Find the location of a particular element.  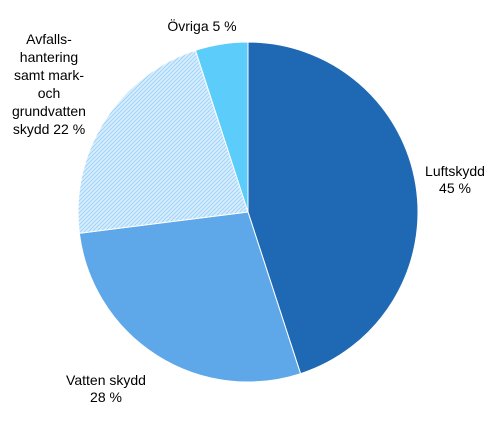

slice-label-ovriga: Övriga 5 % is located at coordinates (201, 25).